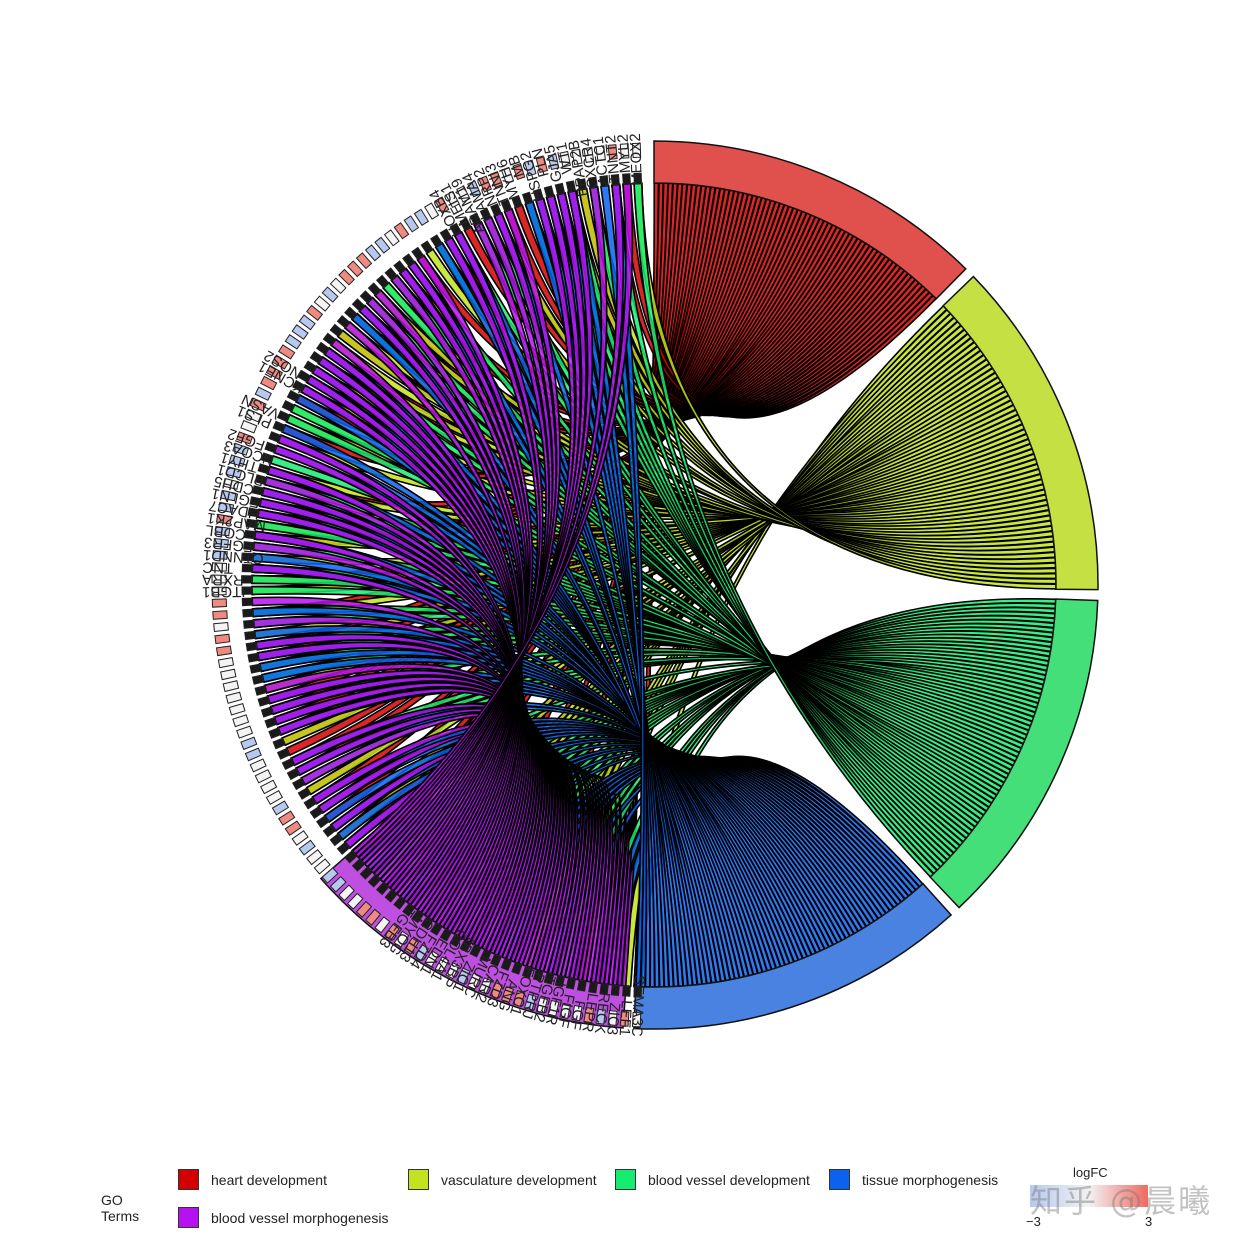 Image resolution: width=1248 pixels, height=1248 pixels. What do you see at coordinates (613, 1019) in the screenshot?
I see `gene-label: ZIC3` at bounding box center [613, 1019].